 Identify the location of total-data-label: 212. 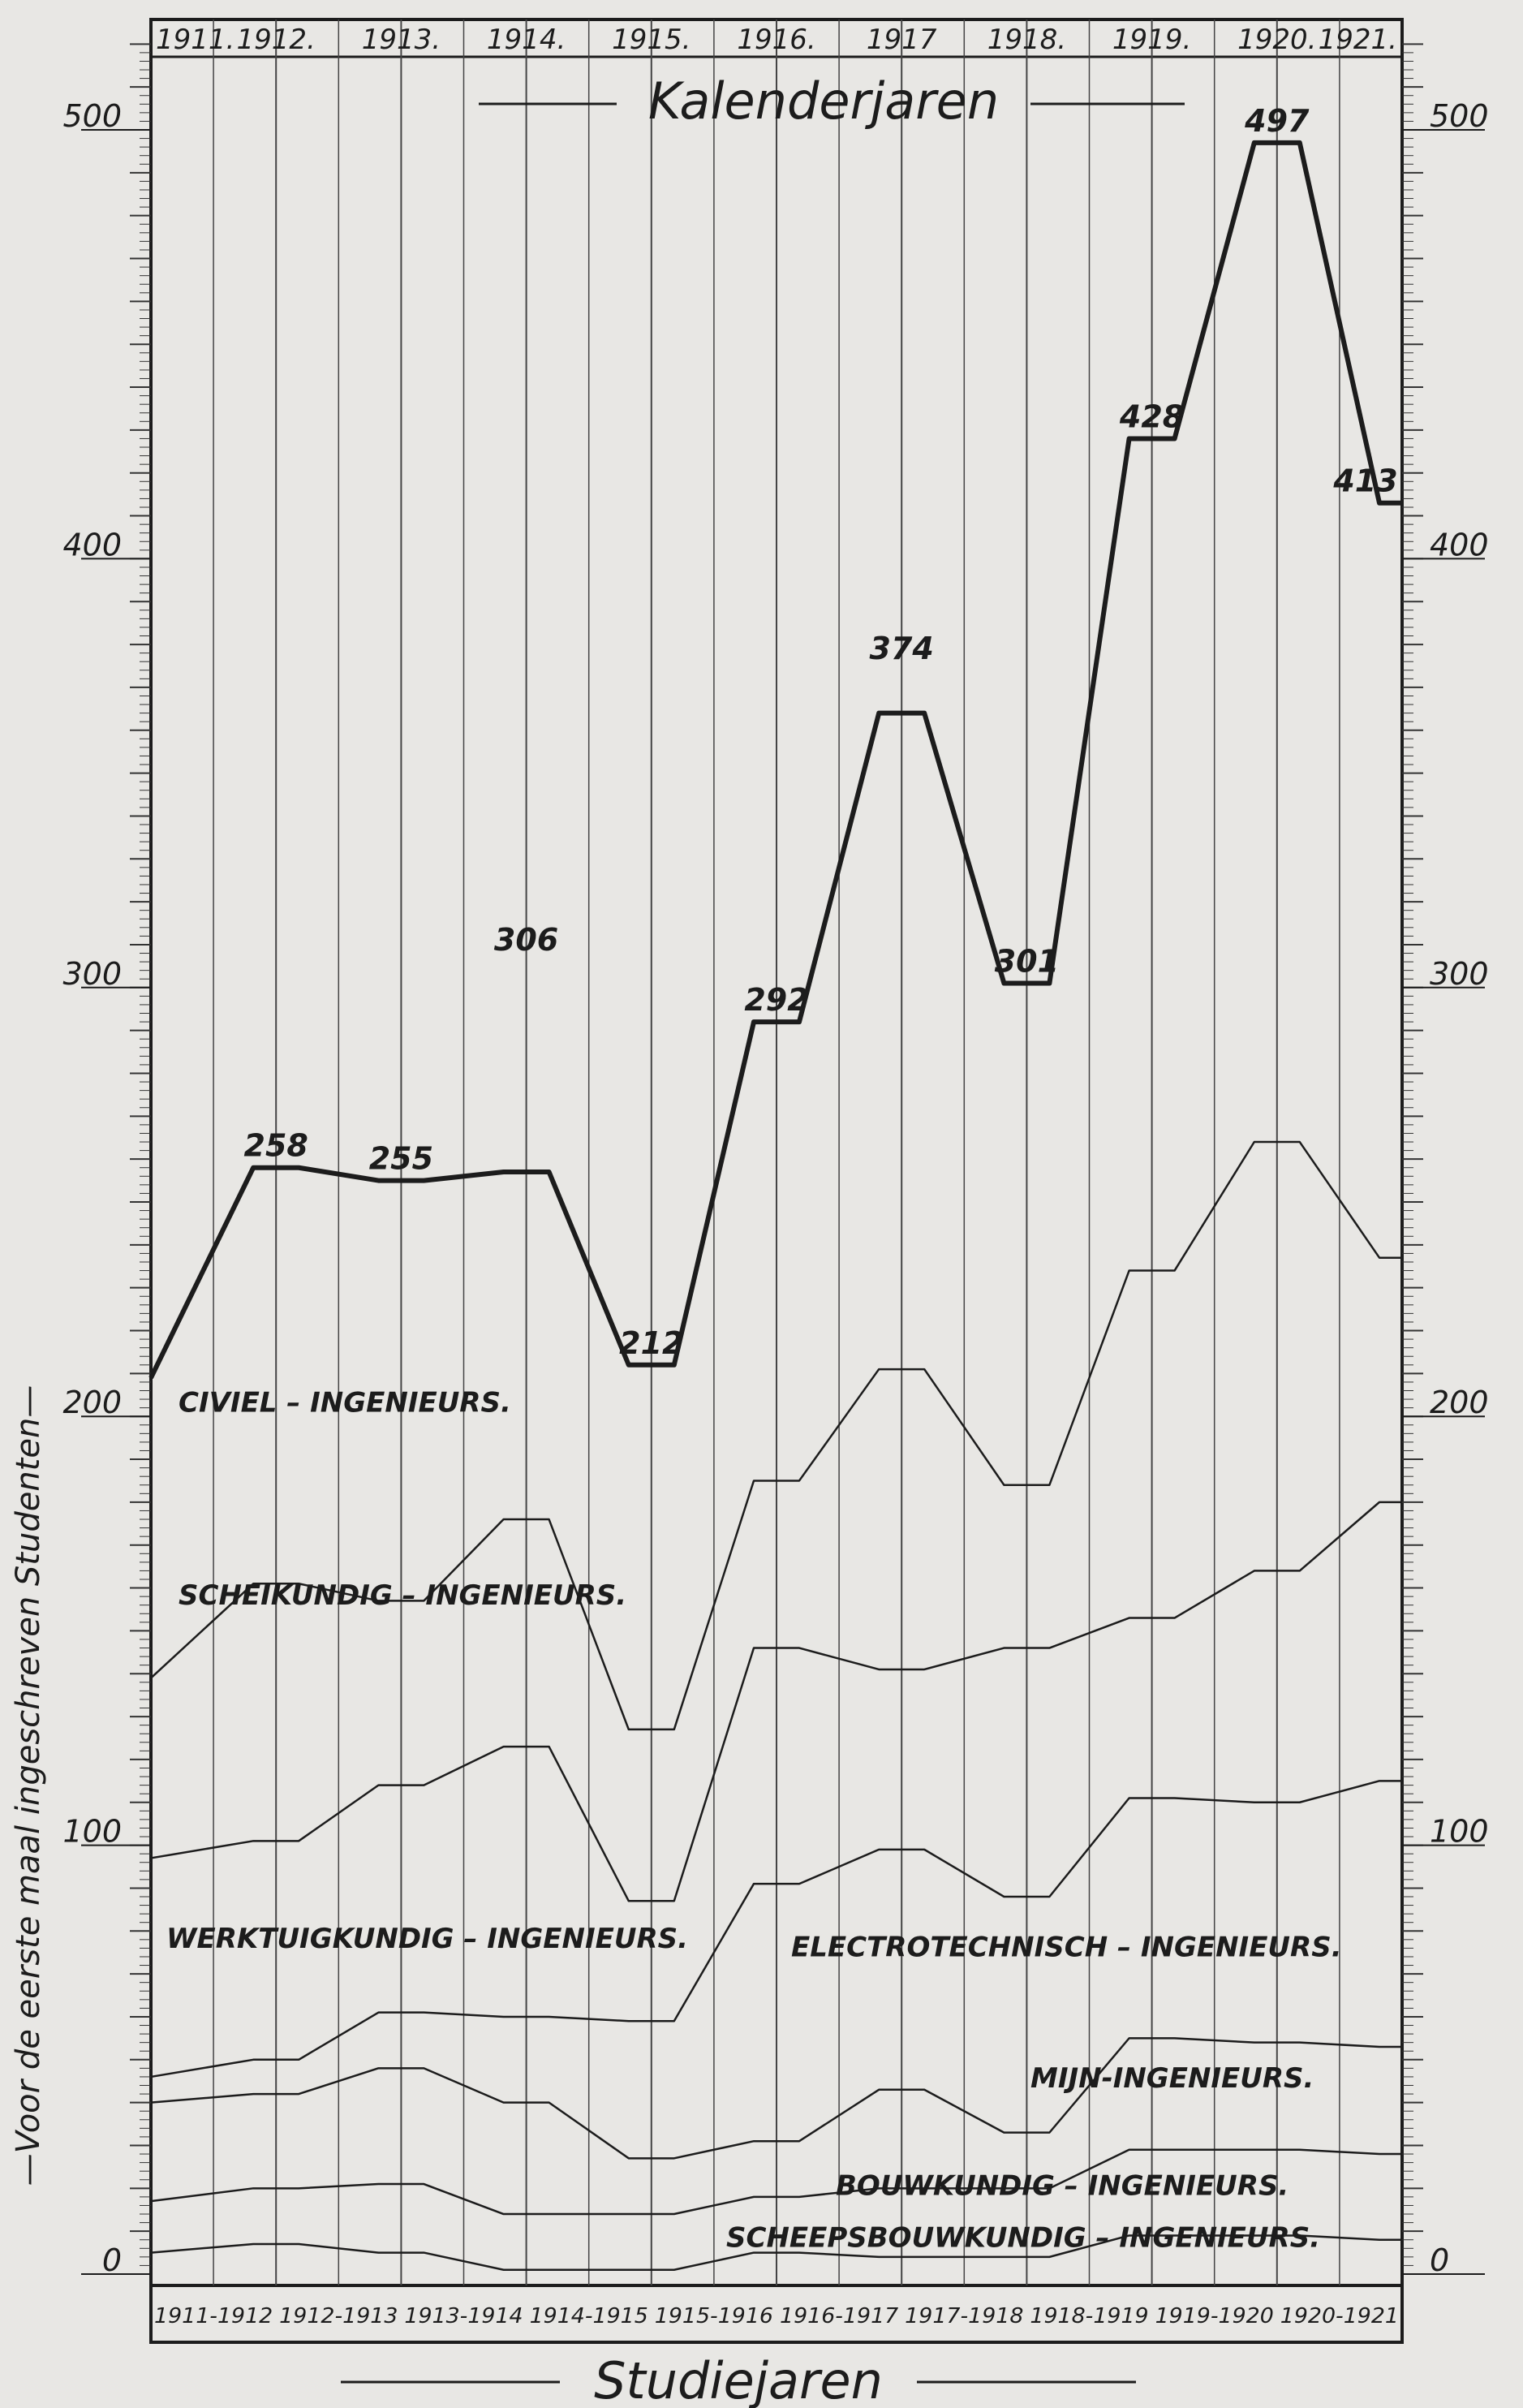
(651, 1343).